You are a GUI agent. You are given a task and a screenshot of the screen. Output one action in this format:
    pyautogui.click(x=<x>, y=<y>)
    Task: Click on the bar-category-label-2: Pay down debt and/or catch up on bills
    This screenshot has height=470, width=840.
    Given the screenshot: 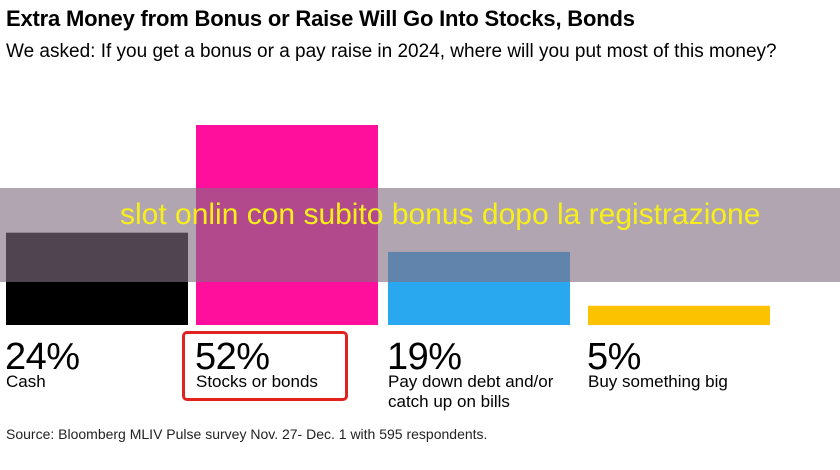 What is the action you would take?
    pyautogui.click(x=471, y=391)
    